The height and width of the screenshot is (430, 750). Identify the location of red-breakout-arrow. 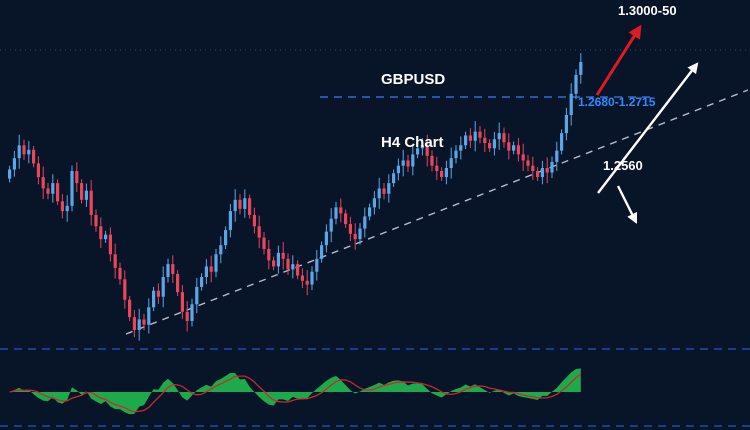
(618, 60).